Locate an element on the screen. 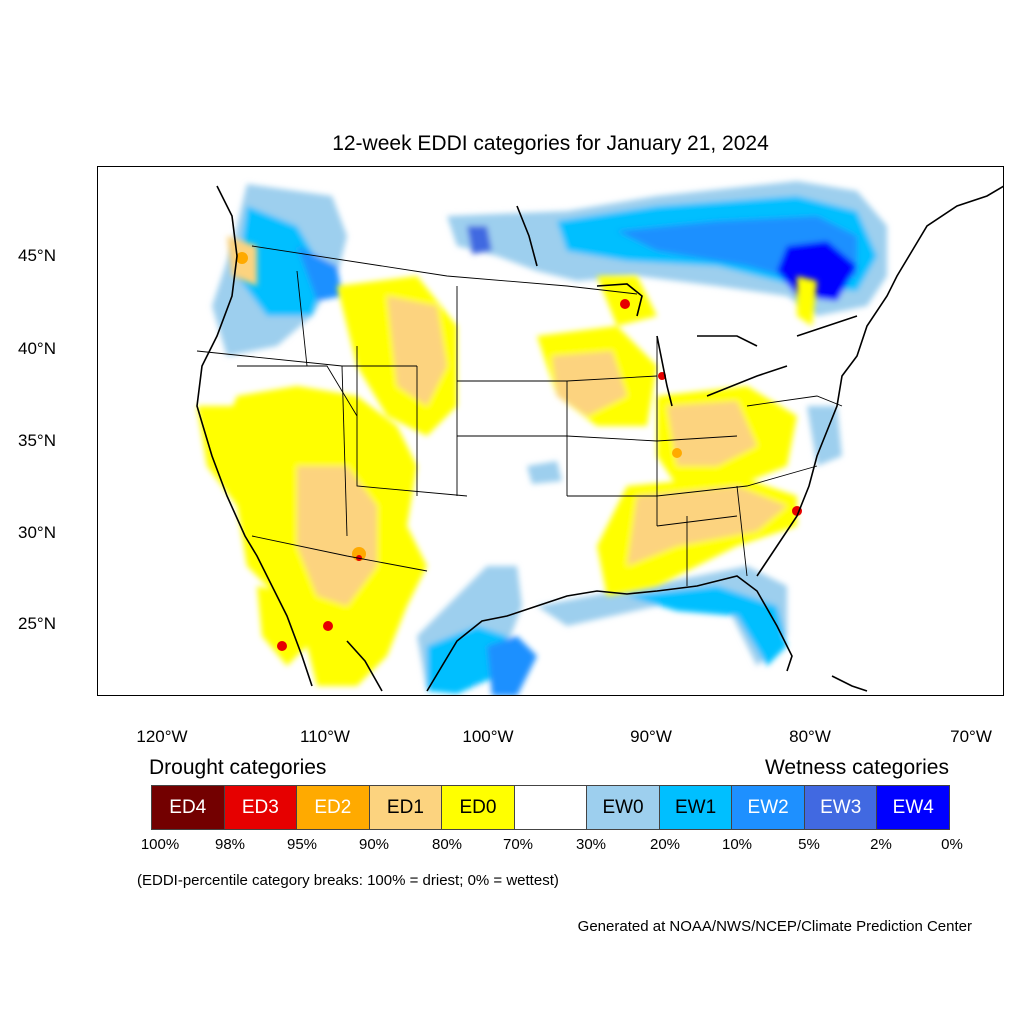 The height and width of the screenshot is (1024, 1024). lat-label-30: 30°N is located at coordinates (37, 532).